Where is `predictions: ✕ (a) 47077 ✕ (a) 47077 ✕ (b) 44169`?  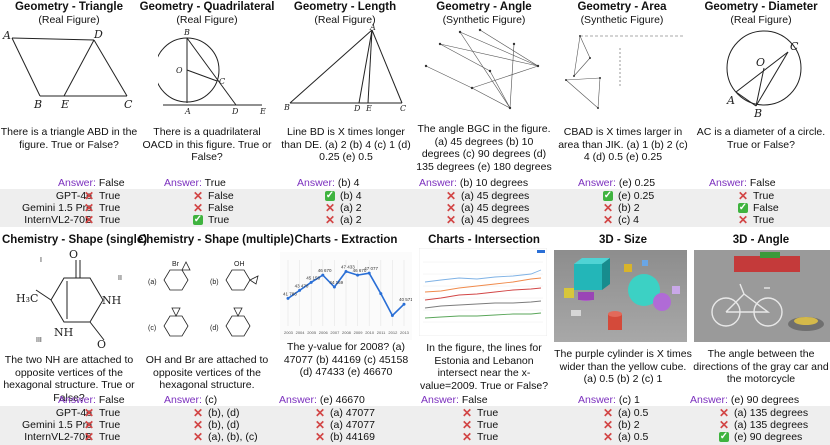 predictions: ✕ (a) 47077 ✕ (a) 47077 ✕ (b) 44169 is located at coordinates (345, 425).